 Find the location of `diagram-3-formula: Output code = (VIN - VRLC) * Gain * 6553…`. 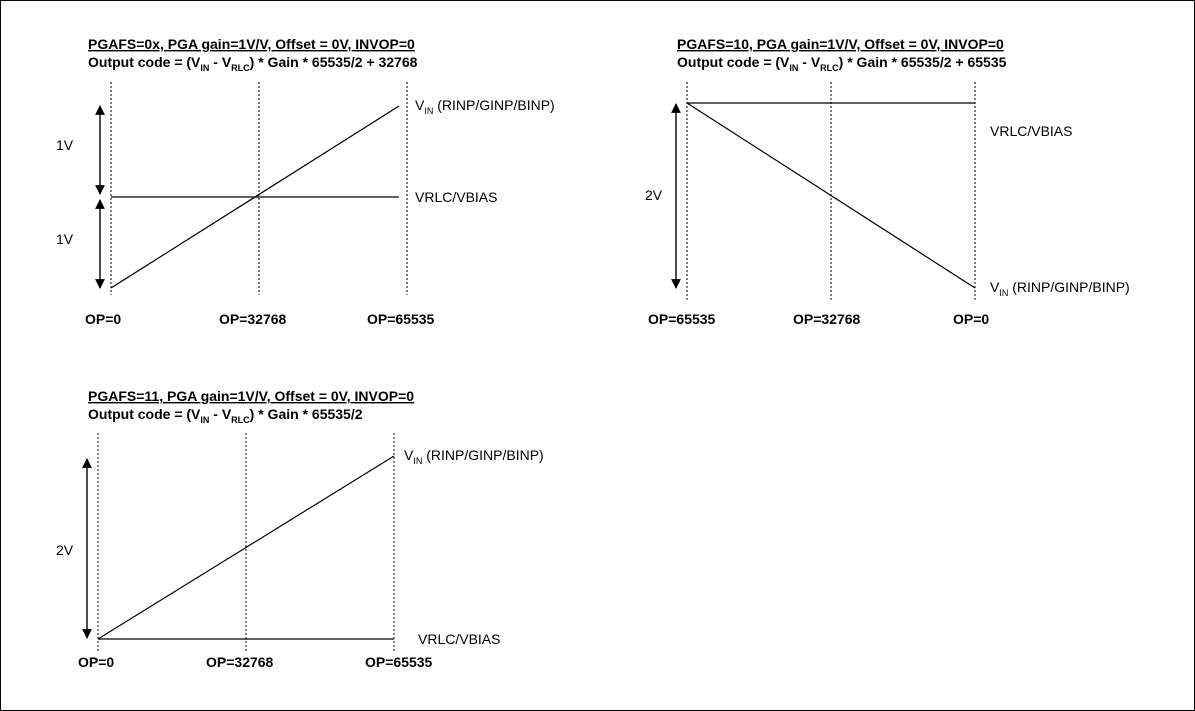

diagram-3-formula: Output code = (VIN - VRLC) * Gain * 6553… is located at coordinates (225, 415).